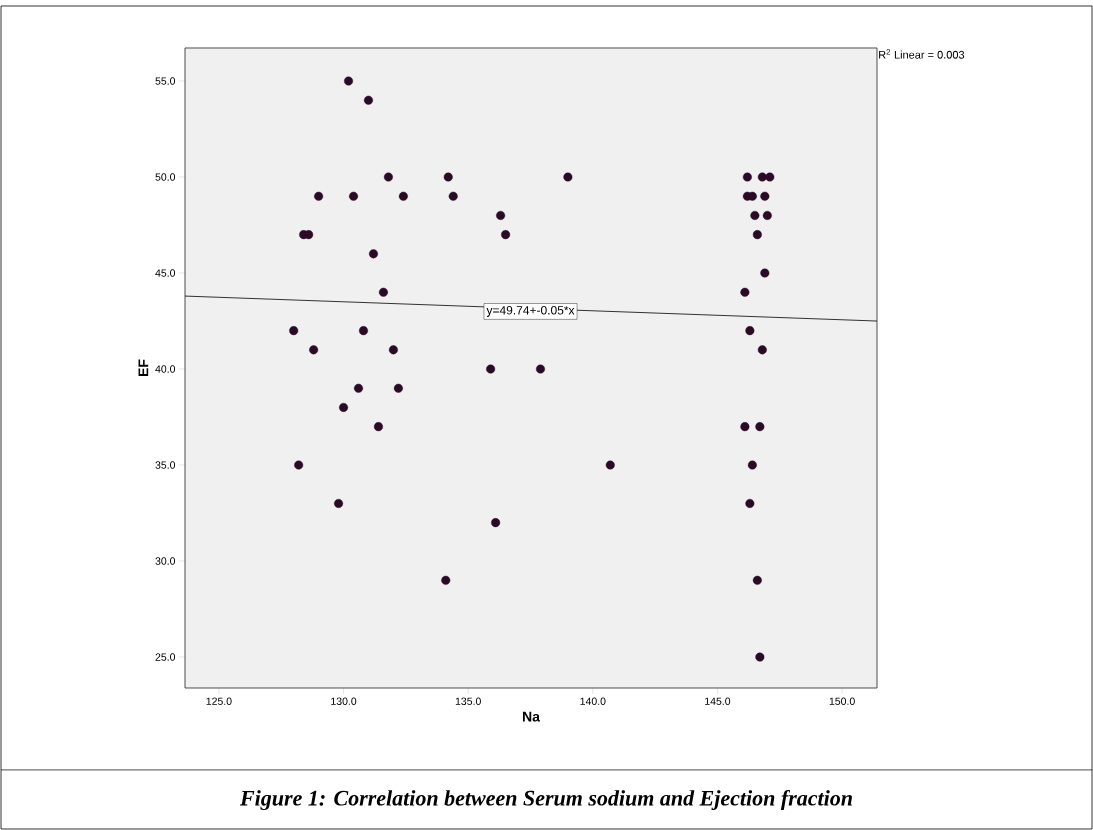 The width and height of the screenshot is (1093, 830). What do you see at coordinates (165, 273) in the screenshot?
I see `y-tick-label: 45.0` at bounding box center [165, 273].